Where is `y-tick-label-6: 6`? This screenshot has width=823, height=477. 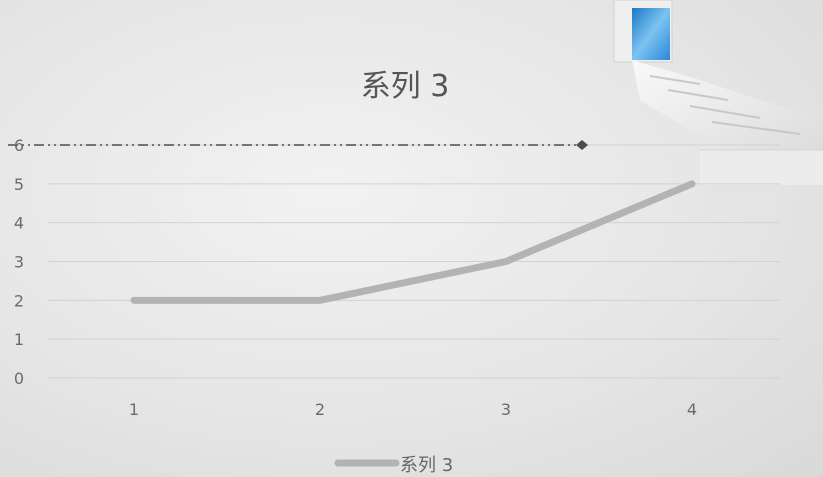 y-tick-label-6: 6 is located at coordinates (19, 145).